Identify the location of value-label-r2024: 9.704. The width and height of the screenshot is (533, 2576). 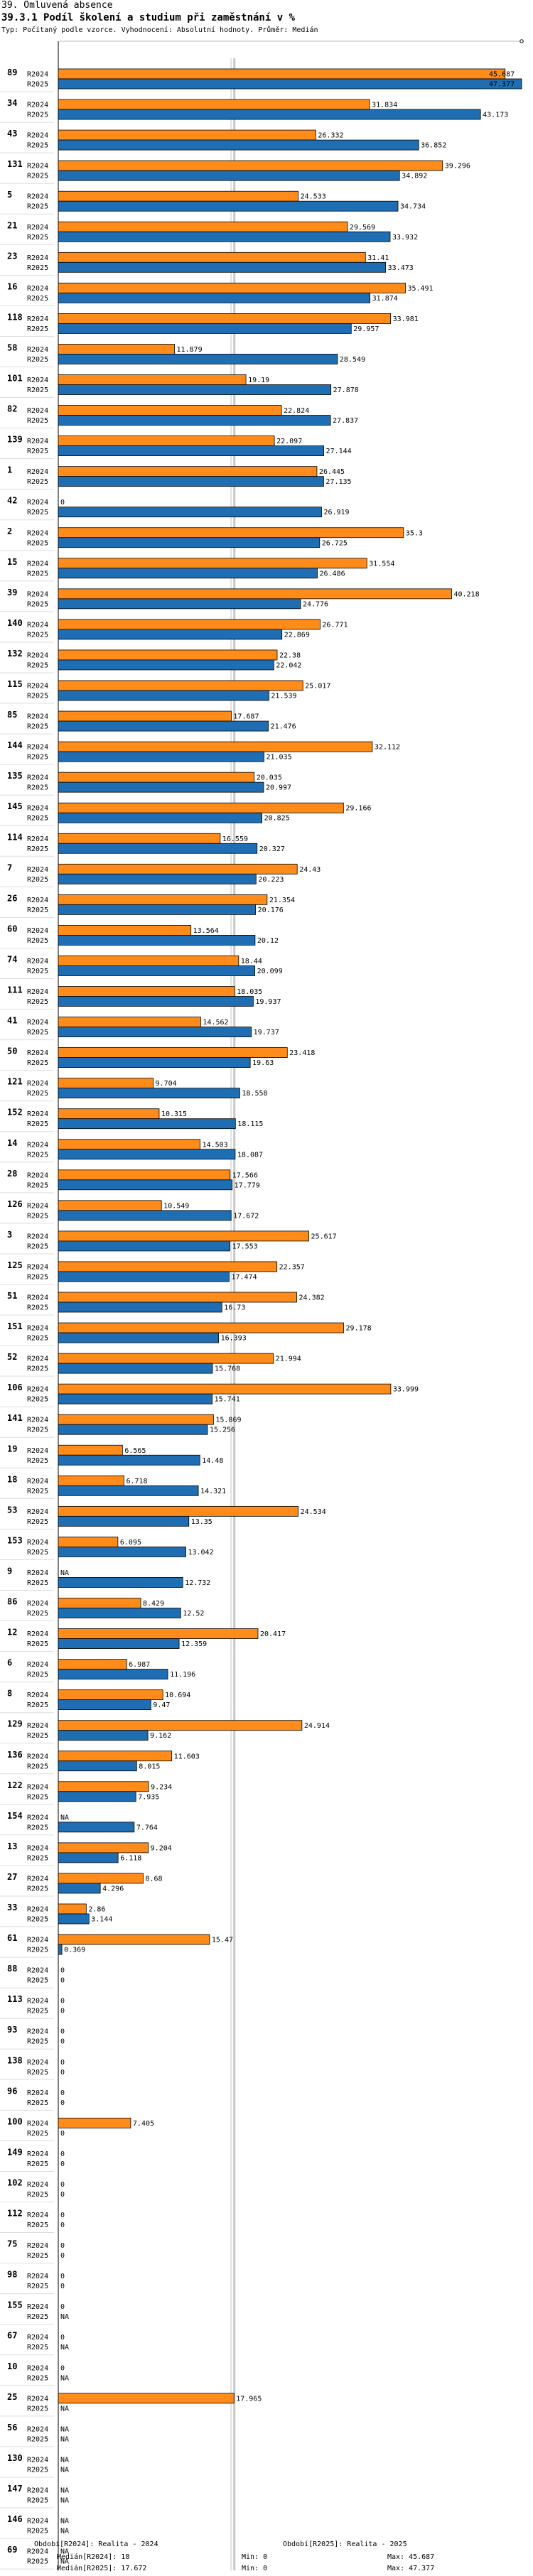
(166, 1084).